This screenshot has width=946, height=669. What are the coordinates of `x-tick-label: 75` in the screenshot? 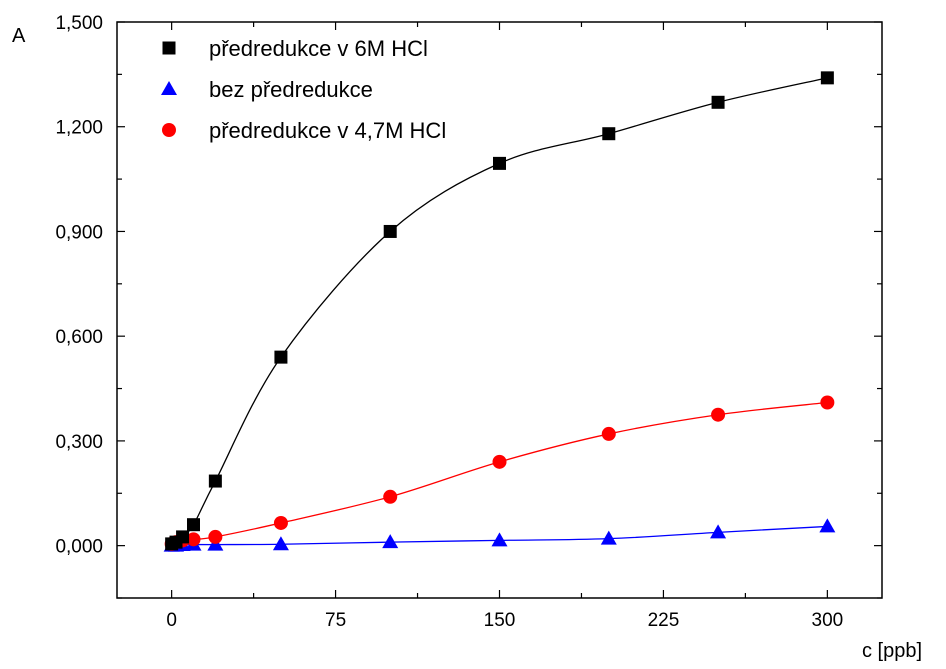 It's located at (335, 620).